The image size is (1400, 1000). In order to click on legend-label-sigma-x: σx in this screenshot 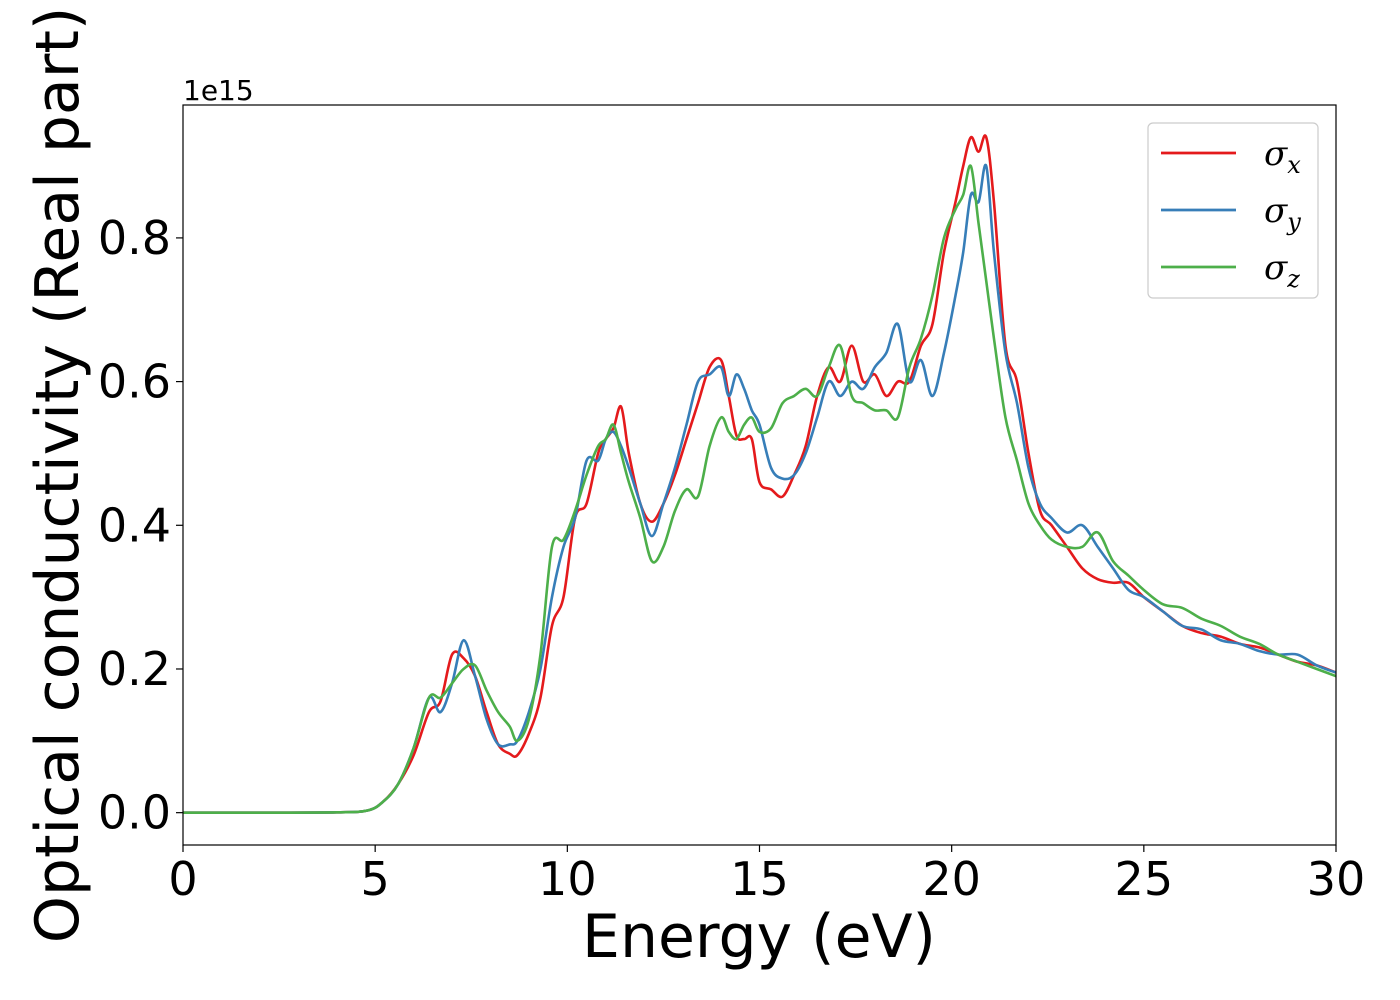, I will do `click(1282, 156)`.